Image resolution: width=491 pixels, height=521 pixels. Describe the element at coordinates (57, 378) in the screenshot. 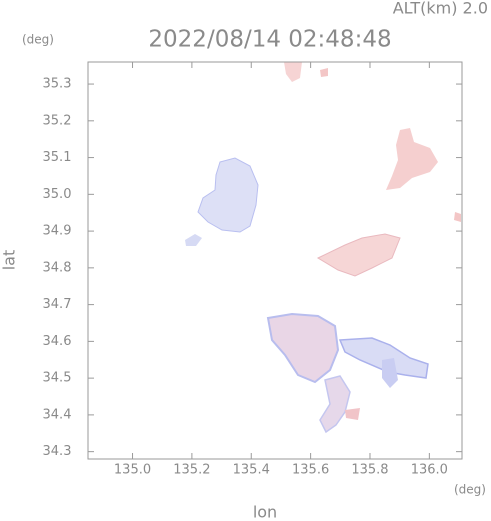

I see `y-tick-label: 34.5` at that location.